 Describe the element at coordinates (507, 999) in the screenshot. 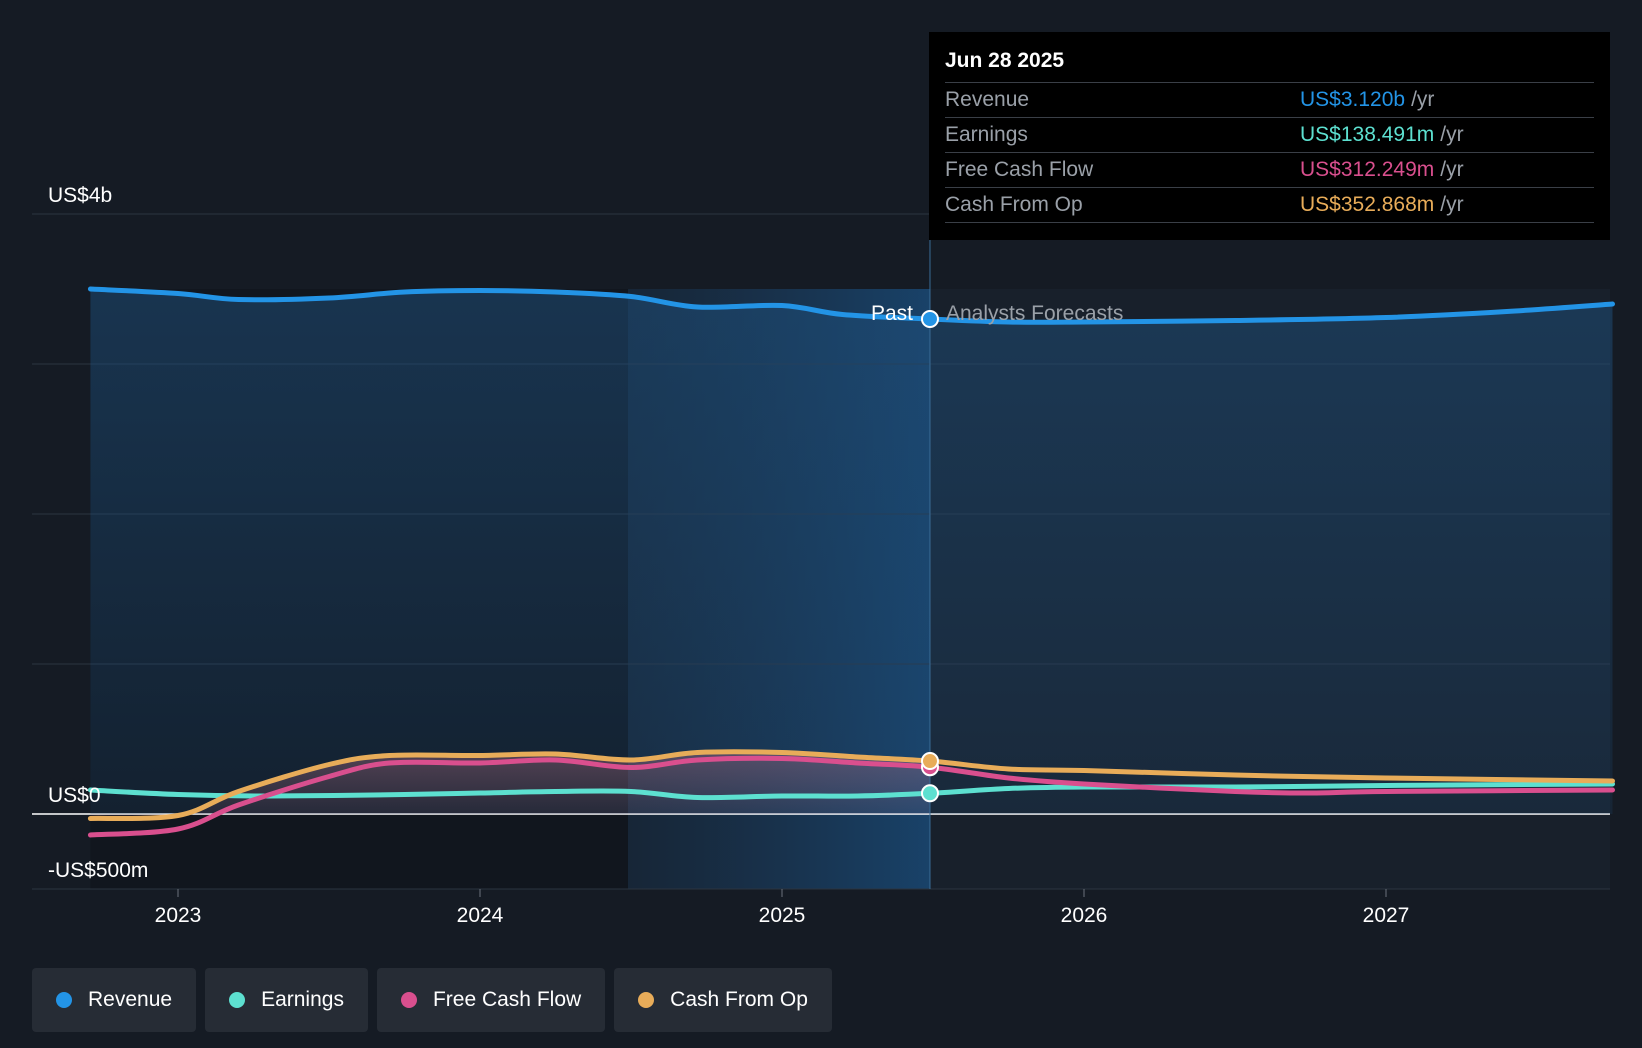

I see `legend-label: Free Cash Flow` at that location.